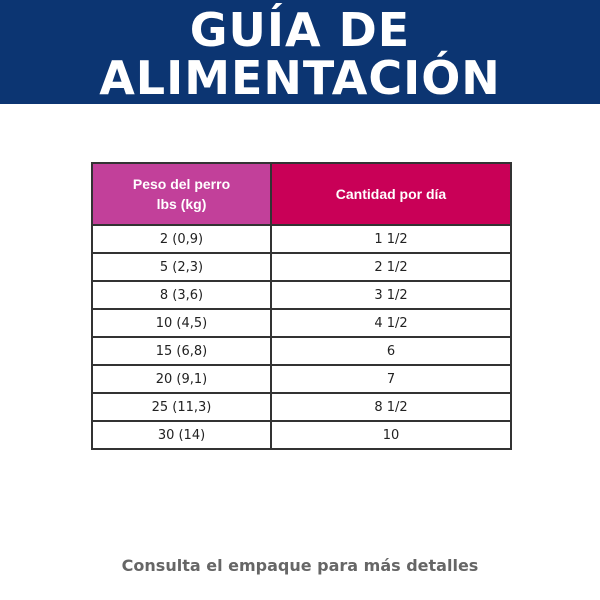  What do you see at coordinates (181, 194) in the screenshot?
I see `column-header: Peso del perro lbs (kg)` at bounding box center [181, 194].